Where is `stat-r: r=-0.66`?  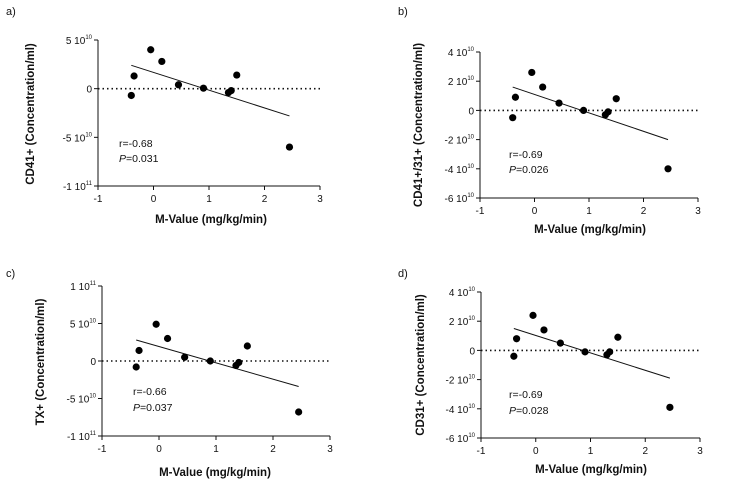
stat-r: r=-0.66 is located at coordinates (150, 392).